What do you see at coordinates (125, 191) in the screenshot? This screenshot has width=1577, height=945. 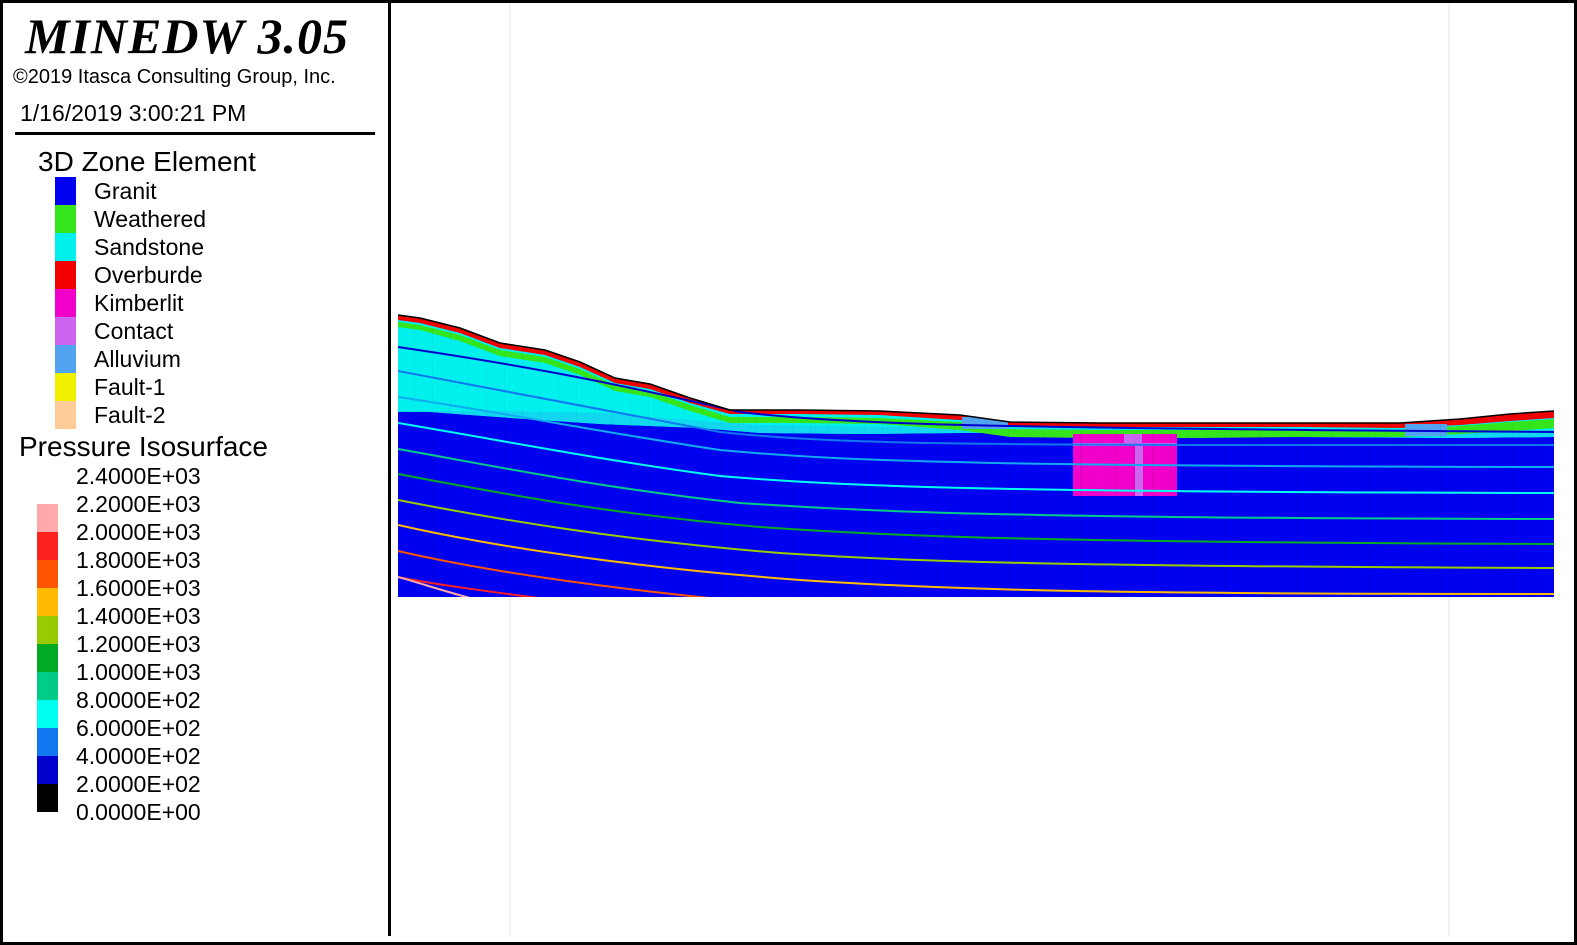 I see `zone-legend-label: Granit` at bounding box center [125, 191].